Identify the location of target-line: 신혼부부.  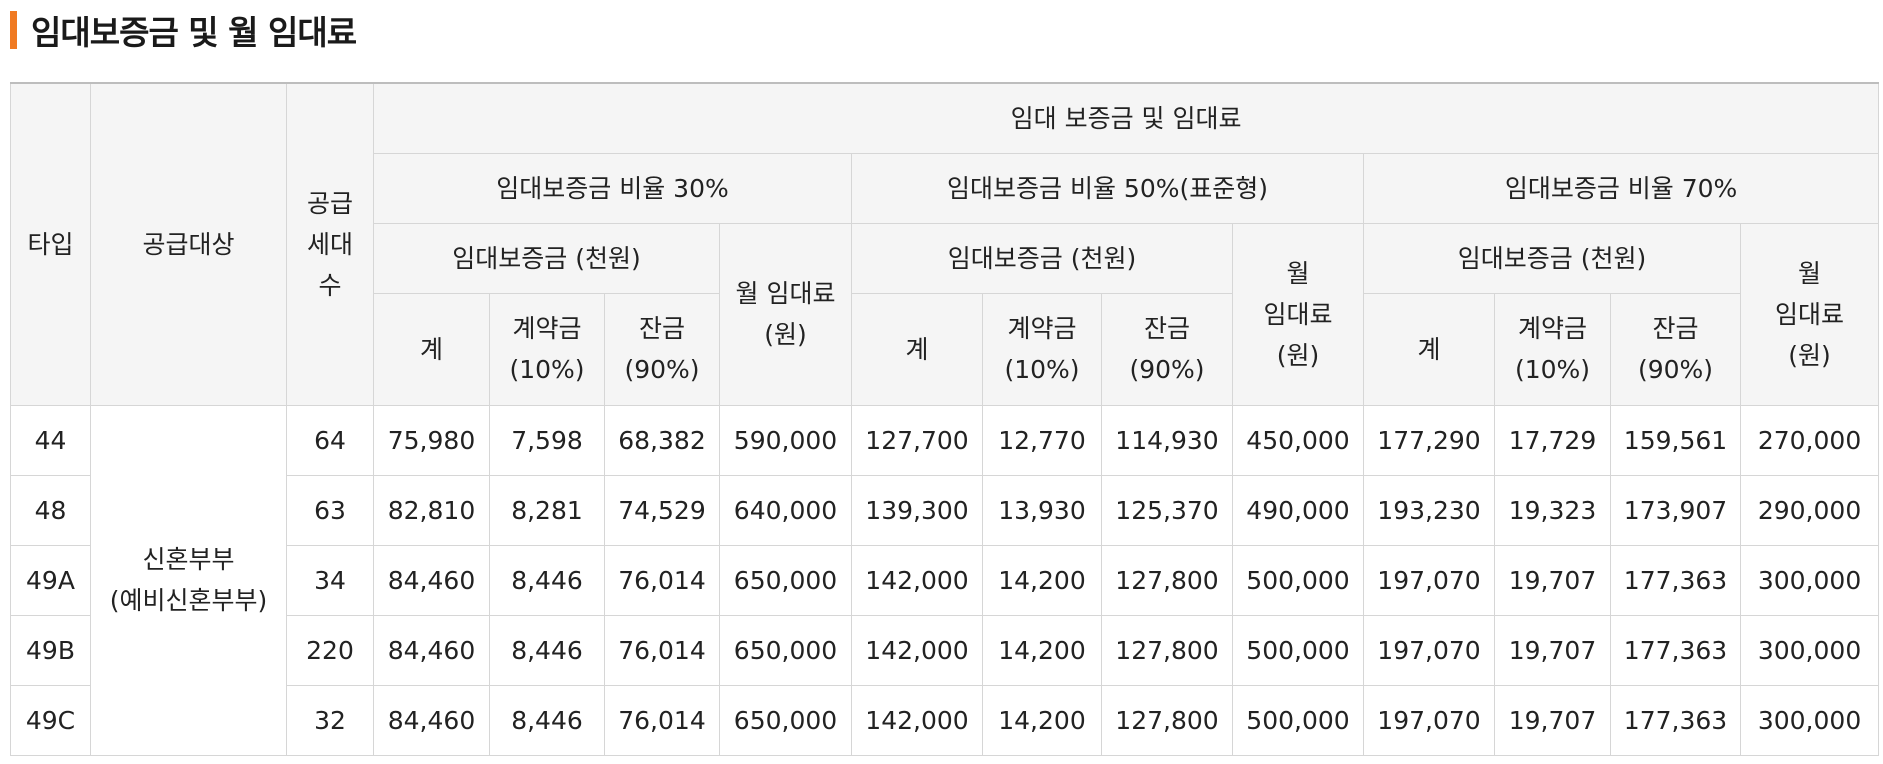
(188, 559).